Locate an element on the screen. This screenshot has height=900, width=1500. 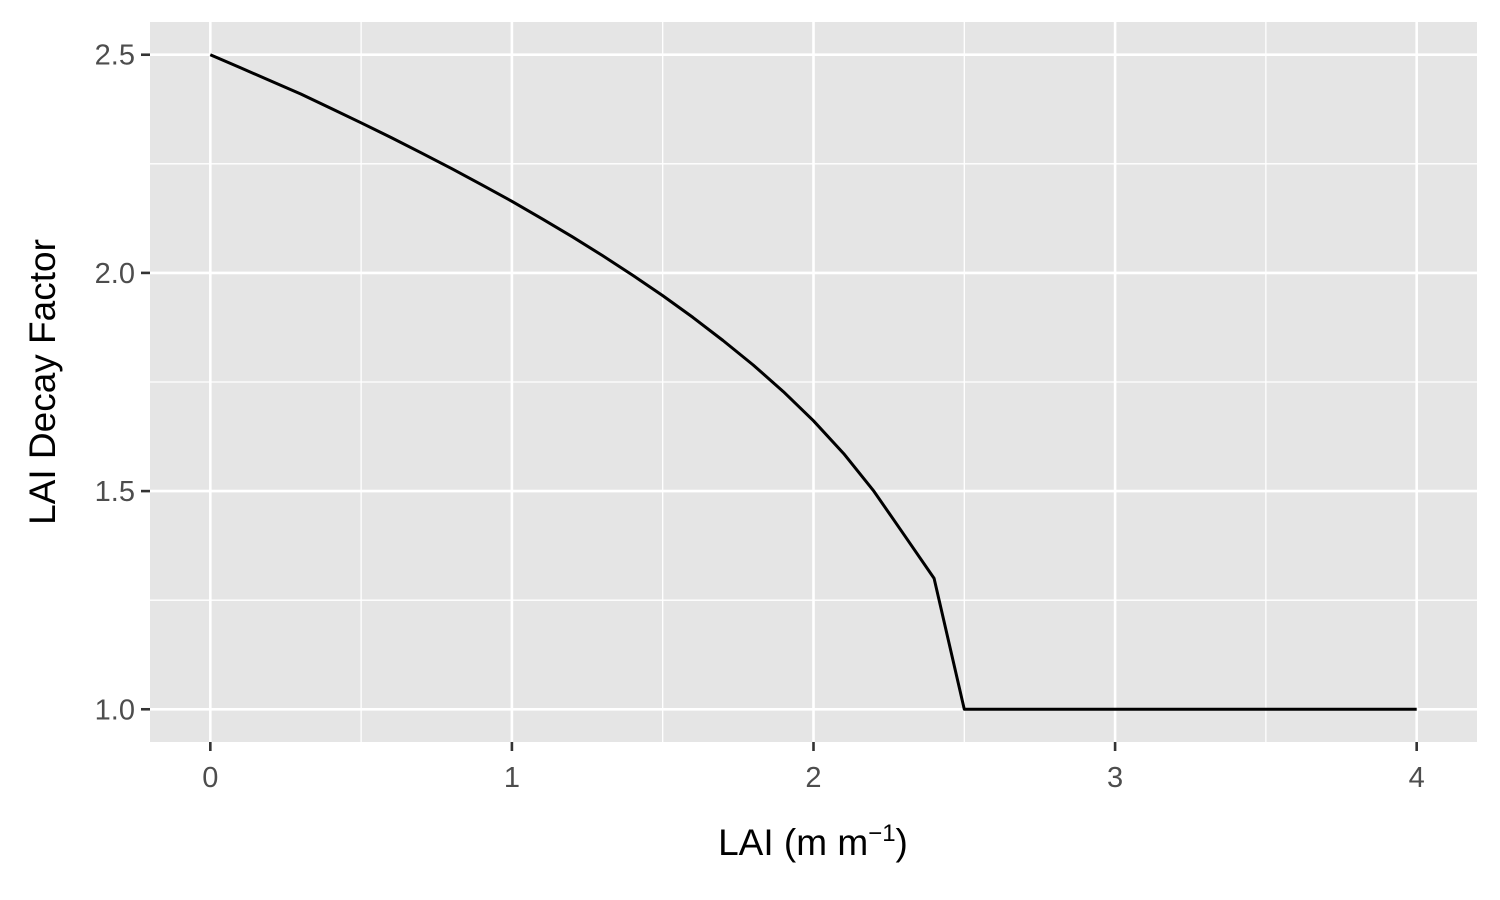
x-tick-label: 3 is located at coordinates (1115, 778).